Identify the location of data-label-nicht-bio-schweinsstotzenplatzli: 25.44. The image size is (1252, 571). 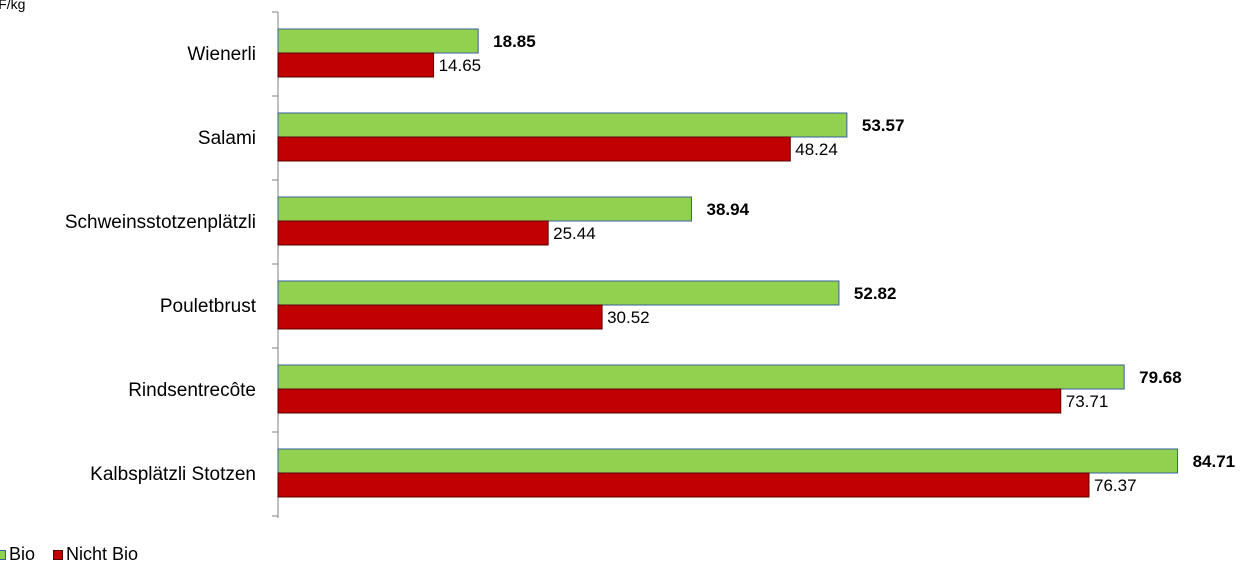
(574, 233).